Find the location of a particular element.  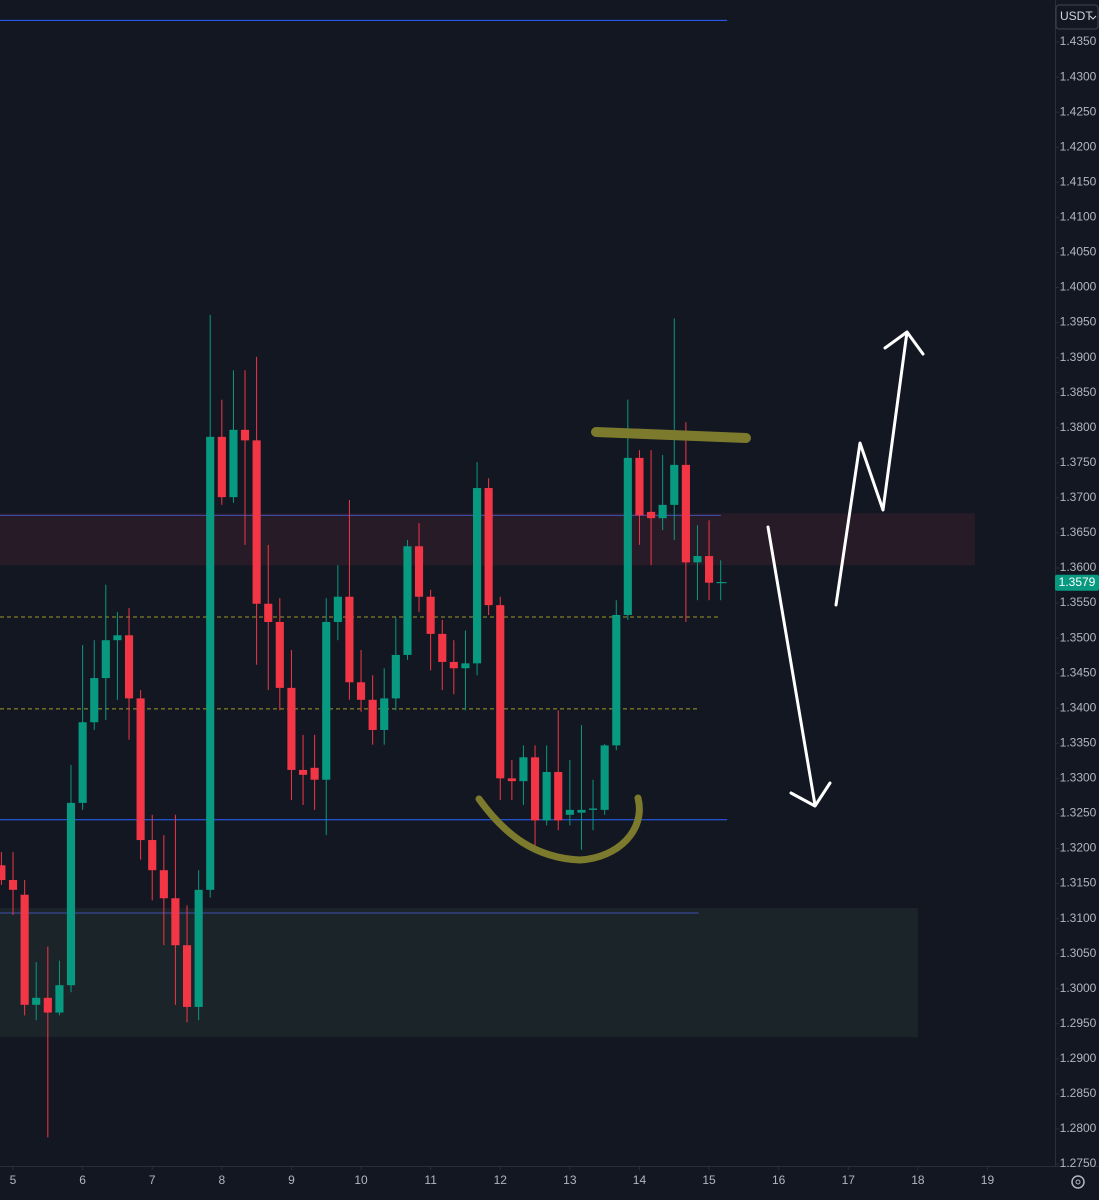

last-price-label: 1.3579 is located at coordinates (1077, 582).